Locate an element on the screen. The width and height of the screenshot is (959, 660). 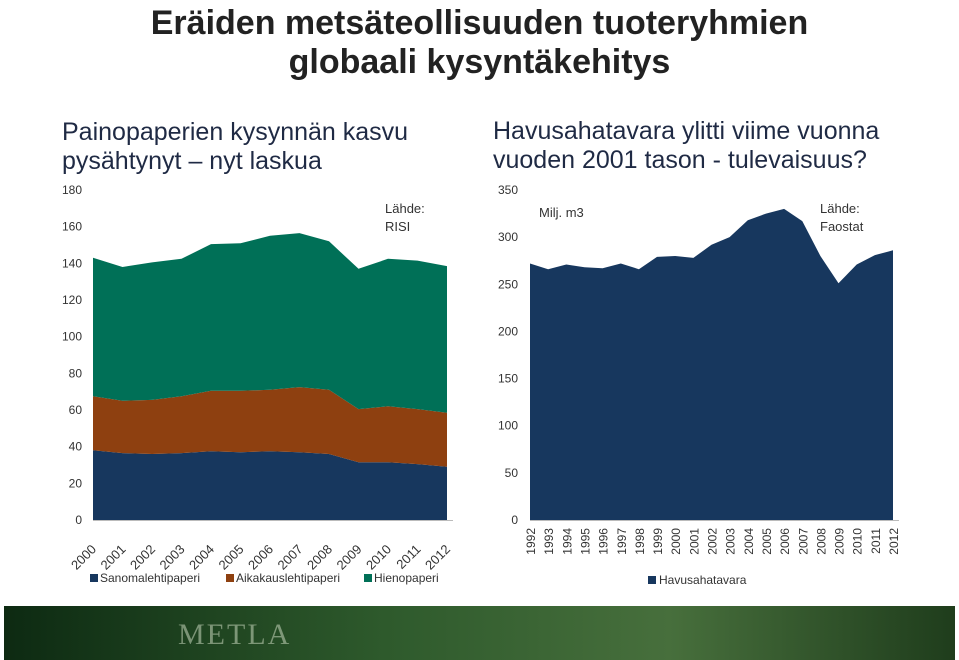
right-chart-title-line1: Havusahatavara ylitti viime vuonna is located at coordinates (686, 131).